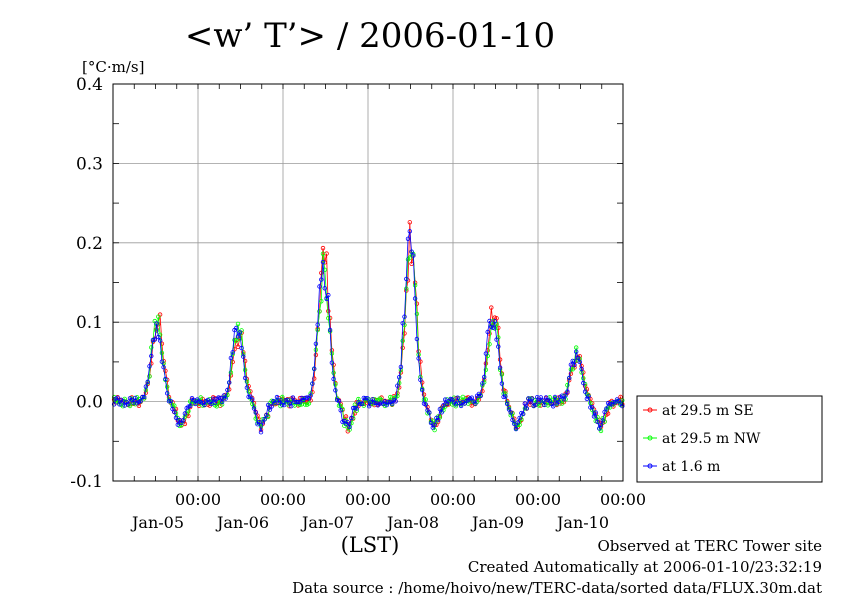  Describe the element at coordinates (89, 164) in the screenshot. I see `y-tick-label: 0.3` at that location.